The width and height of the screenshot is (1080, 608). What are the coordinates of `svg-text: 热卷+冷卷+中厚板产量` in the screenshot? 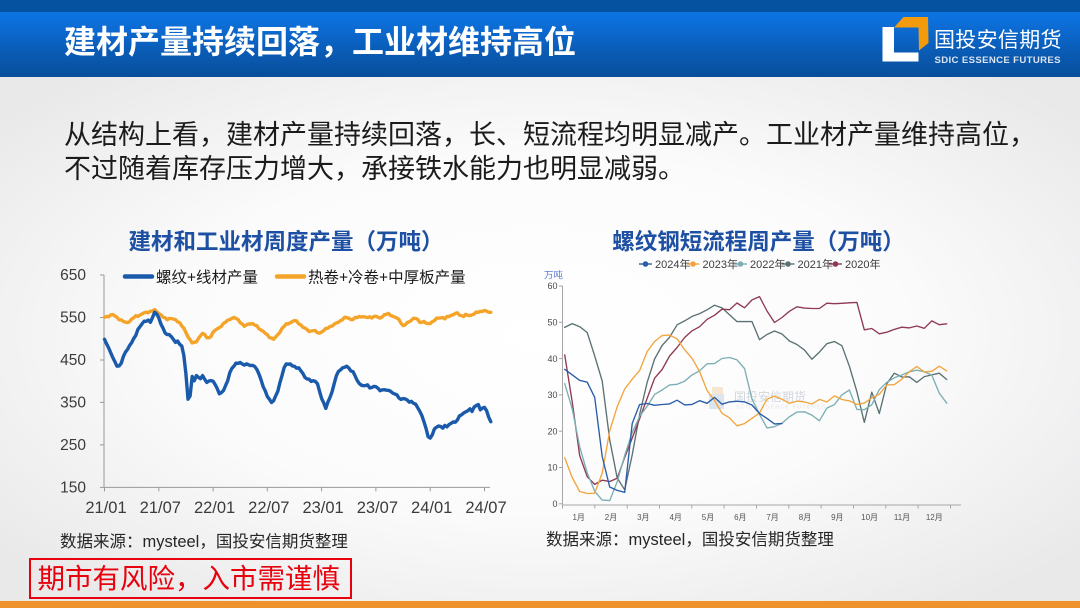 It's located at (387, 277).